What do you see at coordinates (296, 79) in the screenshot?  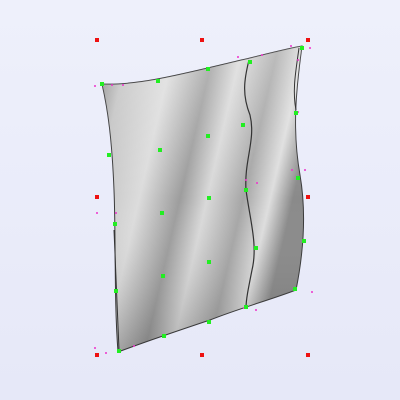 I see `fold-edge-right` at bounding box center [296, 79].